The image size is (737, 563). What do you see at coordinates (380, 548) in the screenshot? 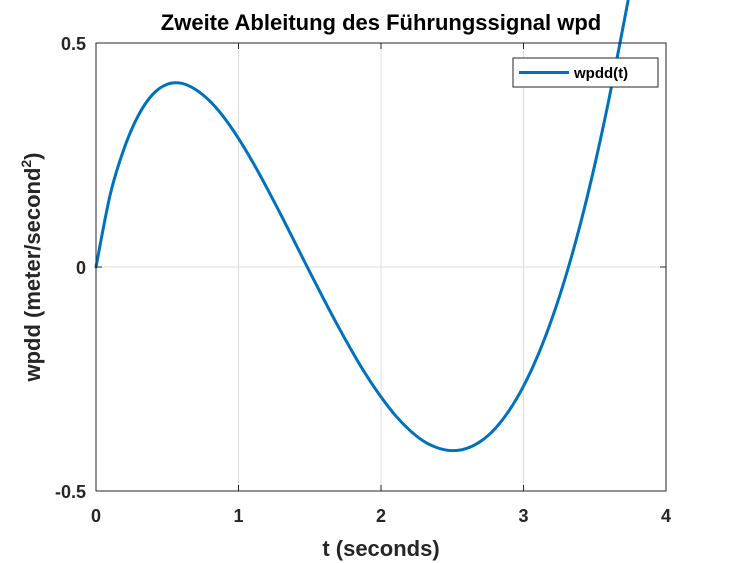
I see `x-axis-label: t (seconds)` at bounding box center [380, 548].